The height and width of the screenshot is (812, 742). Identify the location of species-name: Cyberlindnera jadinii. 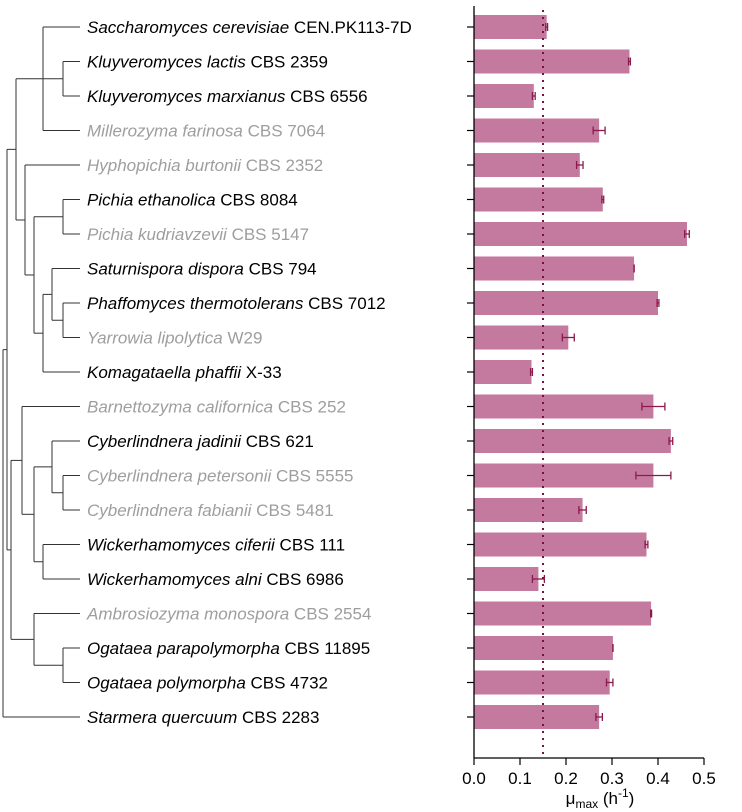
(164, 441).